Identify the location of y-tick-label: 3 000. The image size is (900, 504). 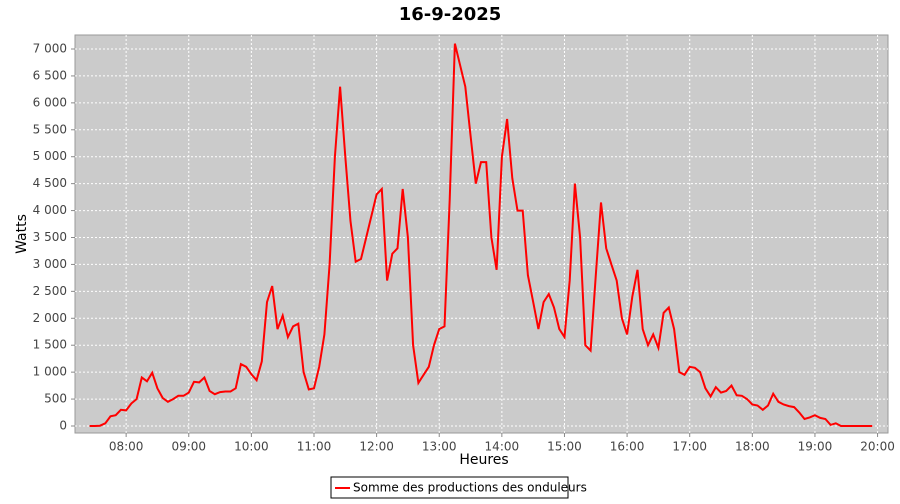
(50, 264).